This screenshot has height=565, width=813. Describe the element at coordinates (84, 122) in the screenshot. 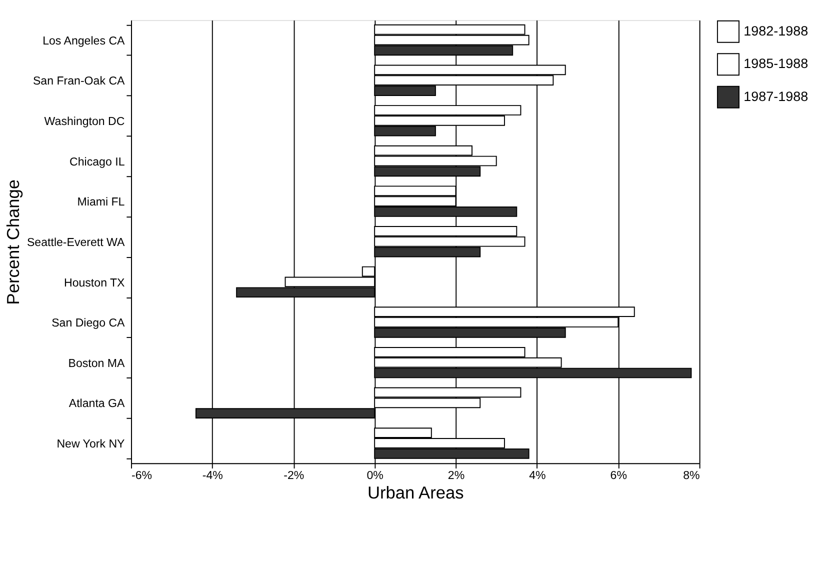

I see `y-tick-label: Washington DC` at that location.